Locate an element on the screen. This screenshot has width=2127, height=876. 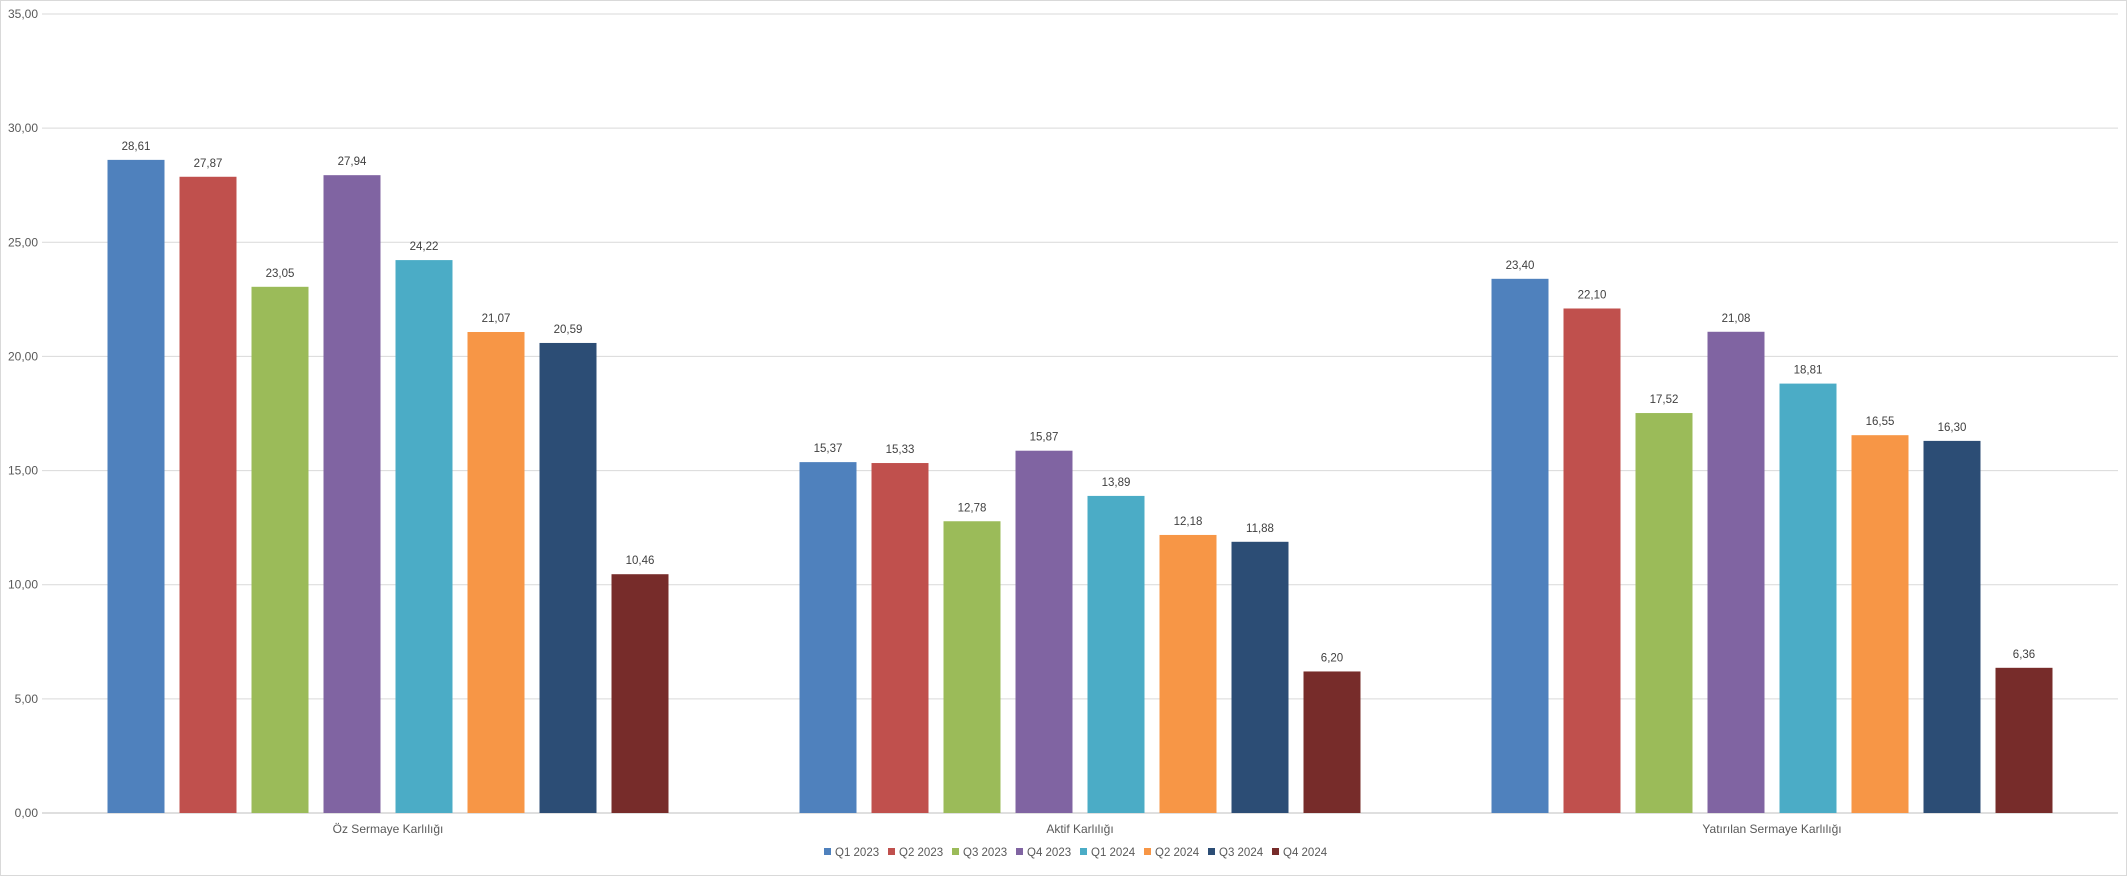
legend-entry: Q4 2023 is located at coordinates (1049, 853).